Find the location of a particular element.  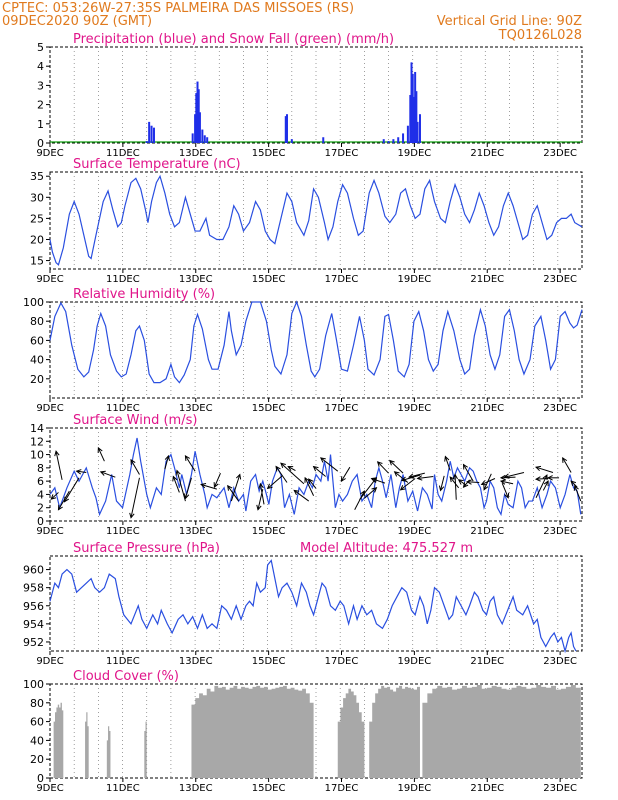

y-tick-label: 956 is located at coordinates (33, 606).